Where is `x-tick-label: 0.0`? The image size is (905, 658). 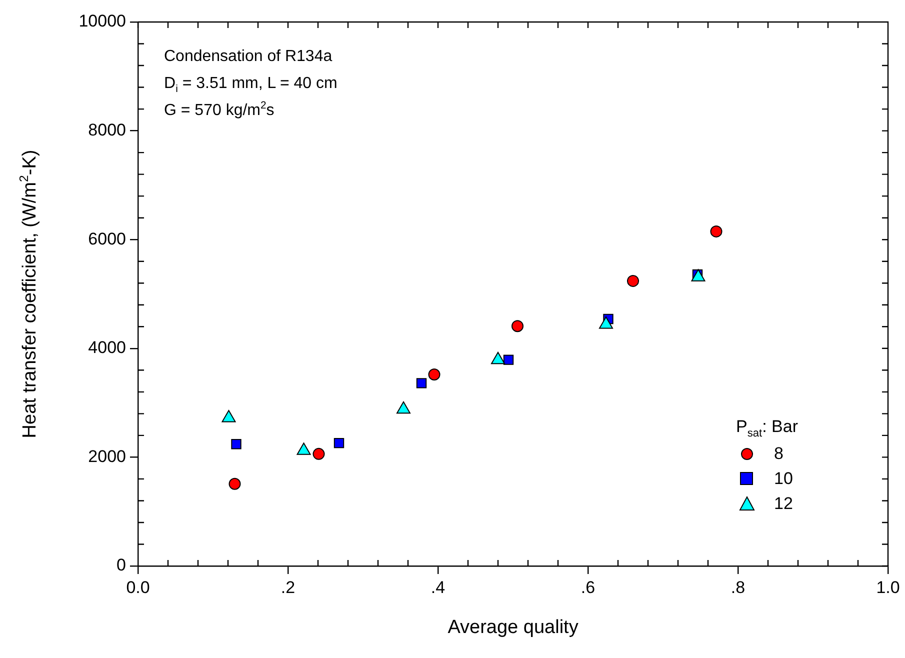
x-tick-label: 0.0 is located at coordinates (138, 587).